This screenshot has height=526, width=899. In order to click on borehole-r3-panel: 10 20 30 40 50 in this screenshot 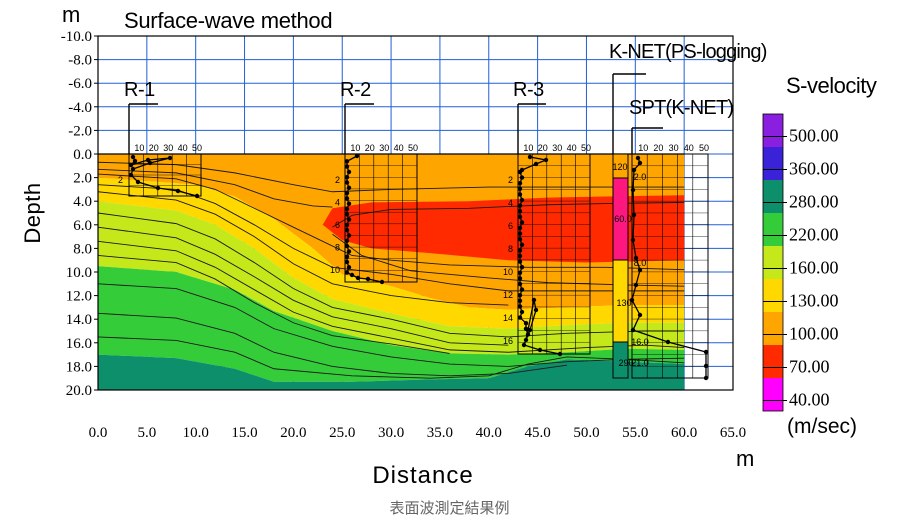, I will do `click(554, 249)`.